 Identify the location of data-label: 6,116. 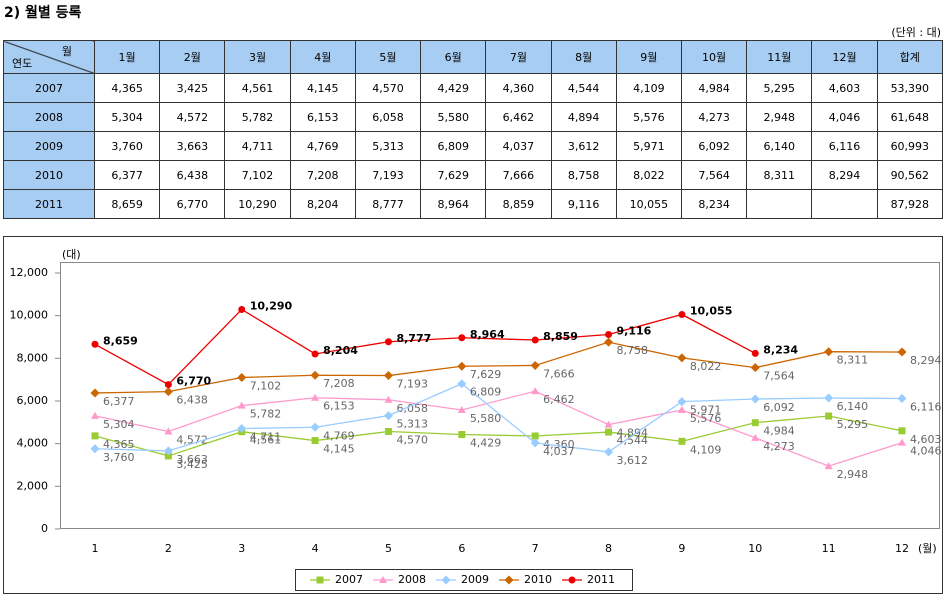
(926, 407).